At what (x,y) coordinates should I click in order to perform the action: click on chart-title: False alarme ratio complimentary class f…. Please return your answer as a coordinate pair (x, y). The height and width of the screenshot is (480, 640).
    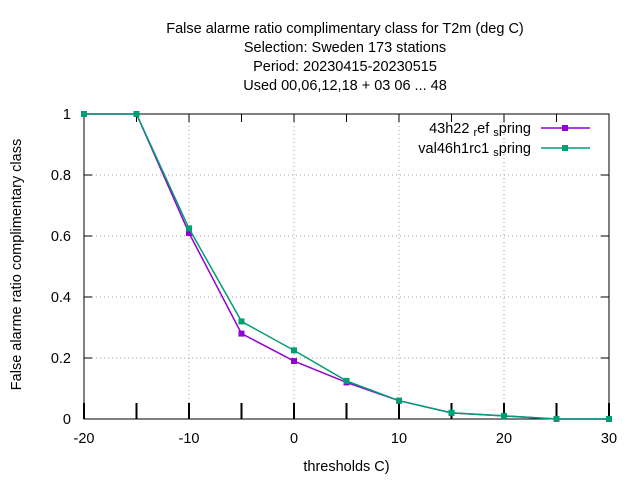
    Looking at the image, I should click on (345, 57).